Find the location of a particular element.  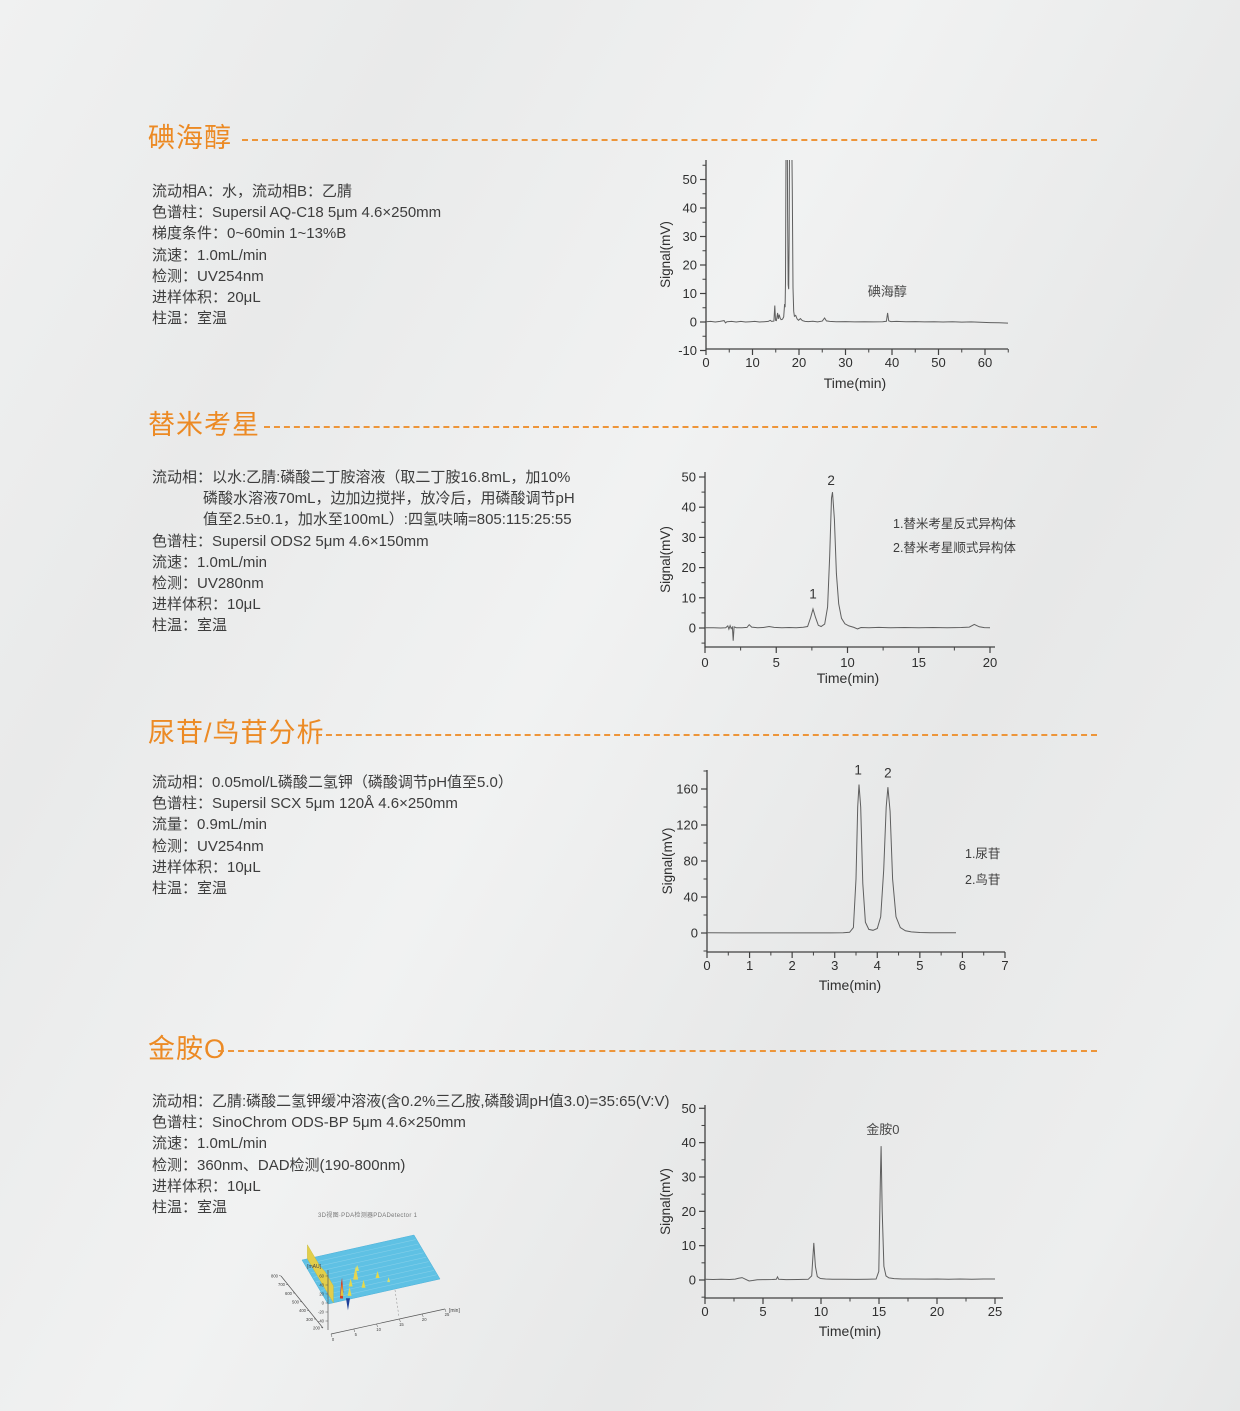

svg-text: 500 is located at coordinates (296, 1302).